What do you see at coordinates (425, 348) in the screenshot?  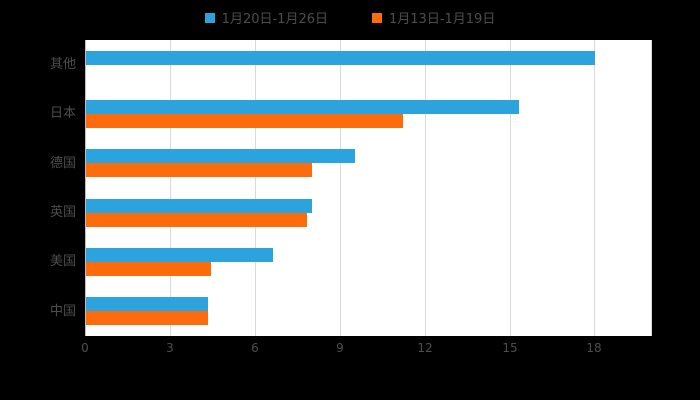 I see `x-axis-tick-label: 12` at bounding box center [425, 348].